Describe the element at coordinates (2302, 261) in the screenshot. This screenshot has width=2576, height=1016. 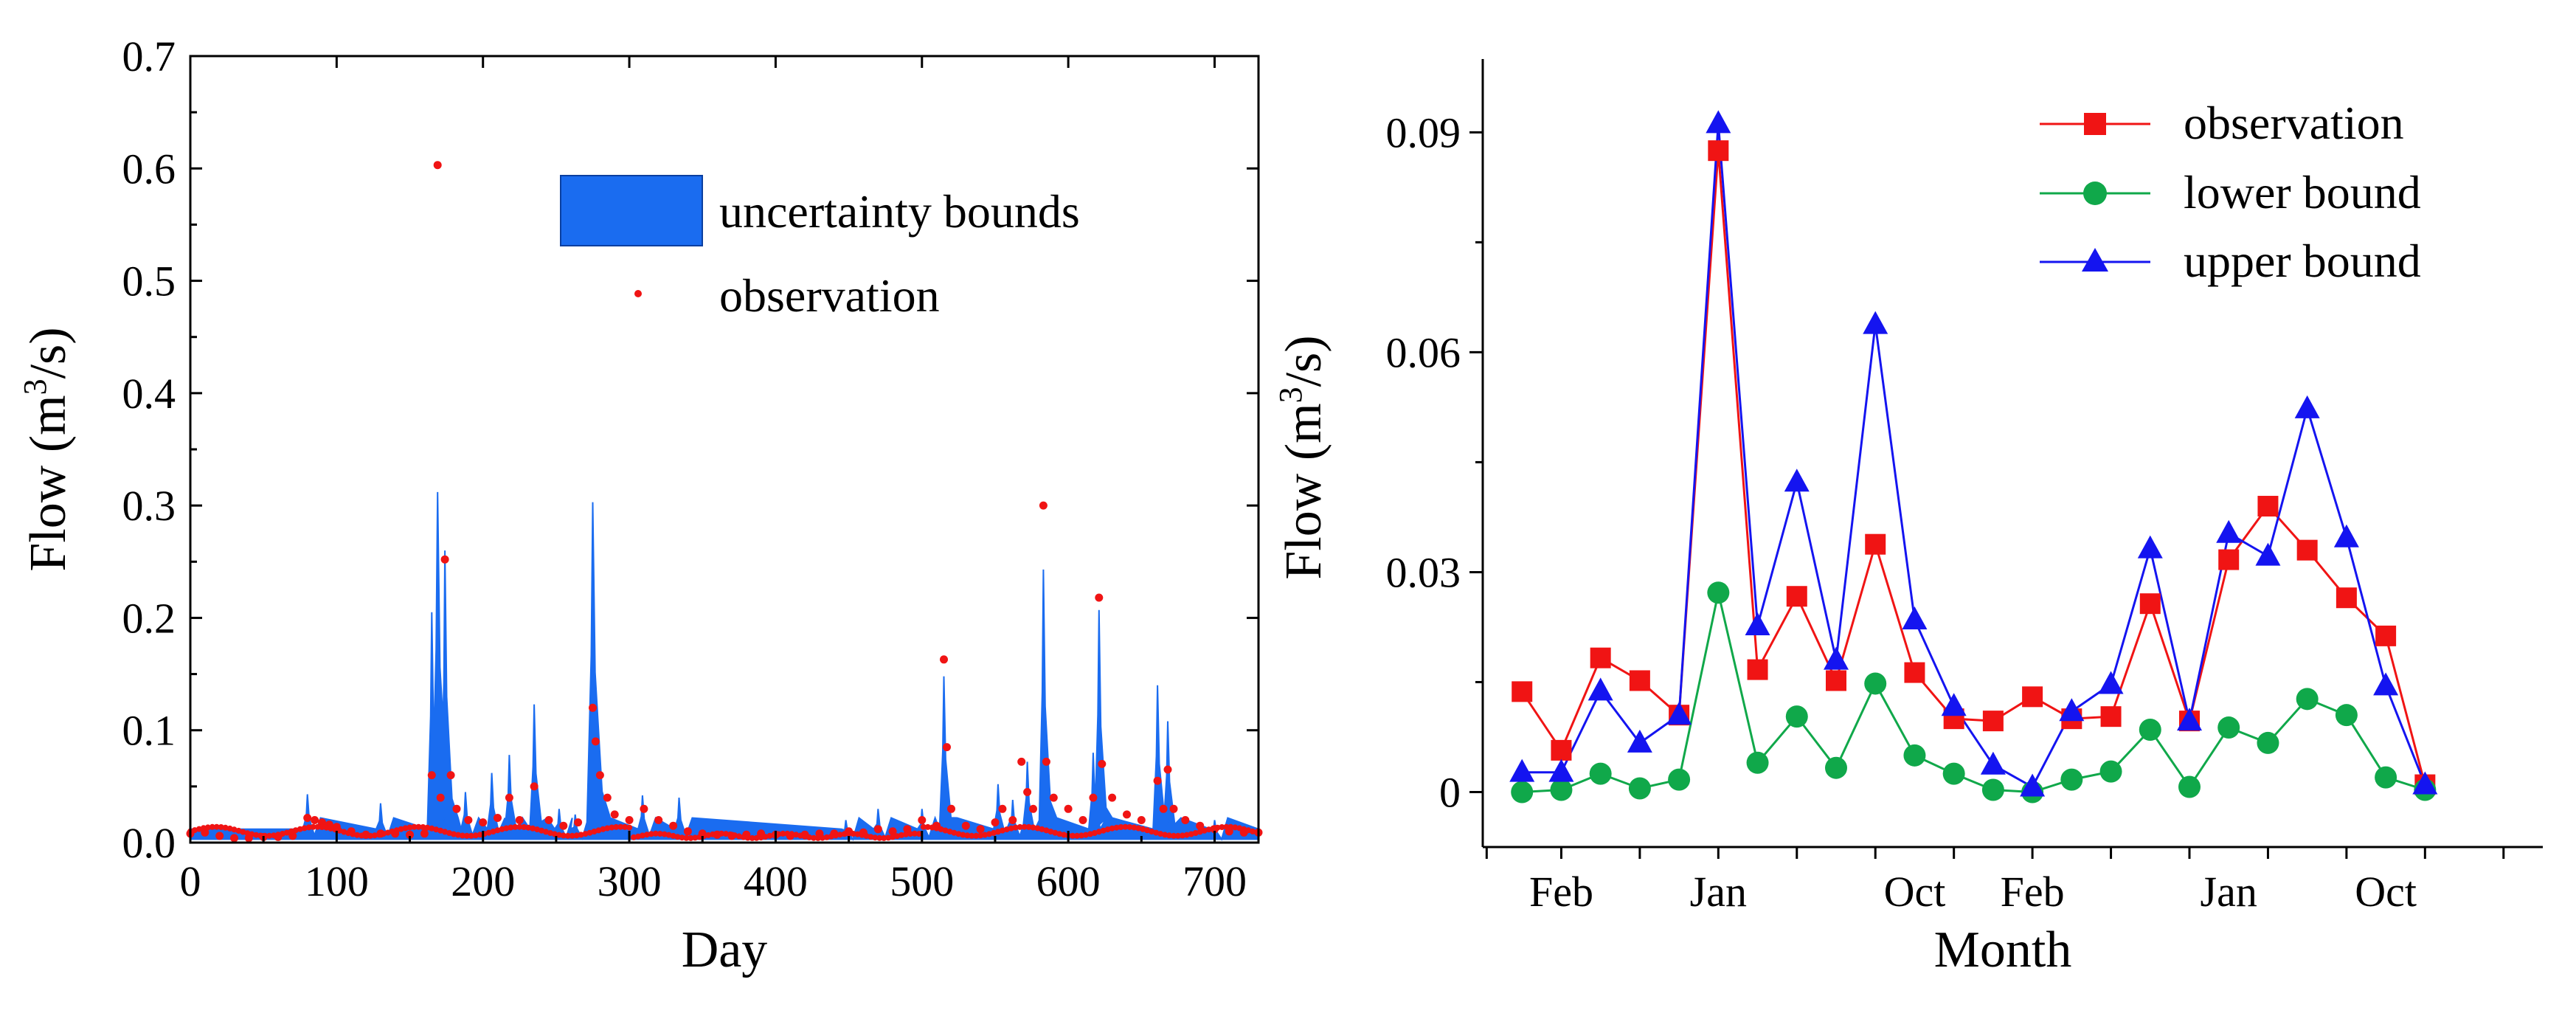
I see `legend-upper-text: upper bound` at that location.